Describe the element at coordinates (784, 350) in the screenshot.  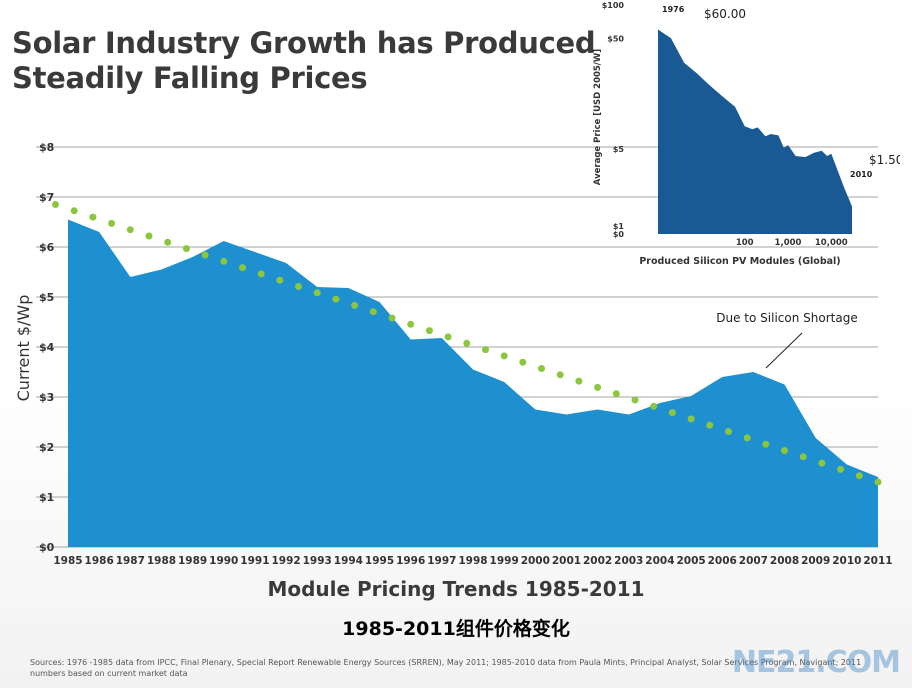
I see `annotation-pointer-line` at that location.